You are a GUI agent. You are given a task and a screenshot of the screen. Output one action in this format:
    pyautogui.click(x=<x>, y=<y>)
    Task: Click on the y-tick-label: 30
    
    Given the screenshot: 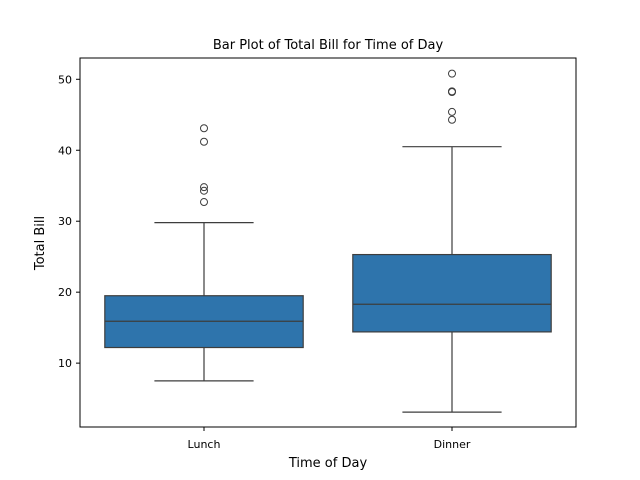 What is the action you would take?
    pyautogui.click(x=65, y=221)
    